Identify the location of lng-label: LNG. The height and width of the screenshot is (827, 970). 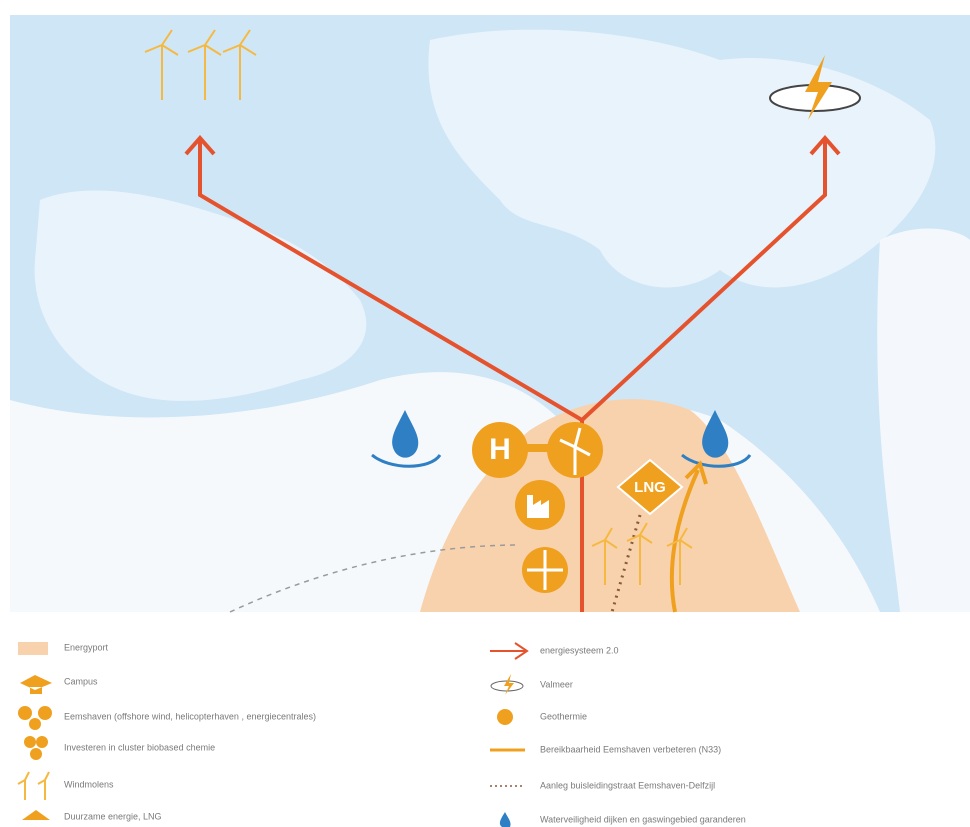
(650, 487).